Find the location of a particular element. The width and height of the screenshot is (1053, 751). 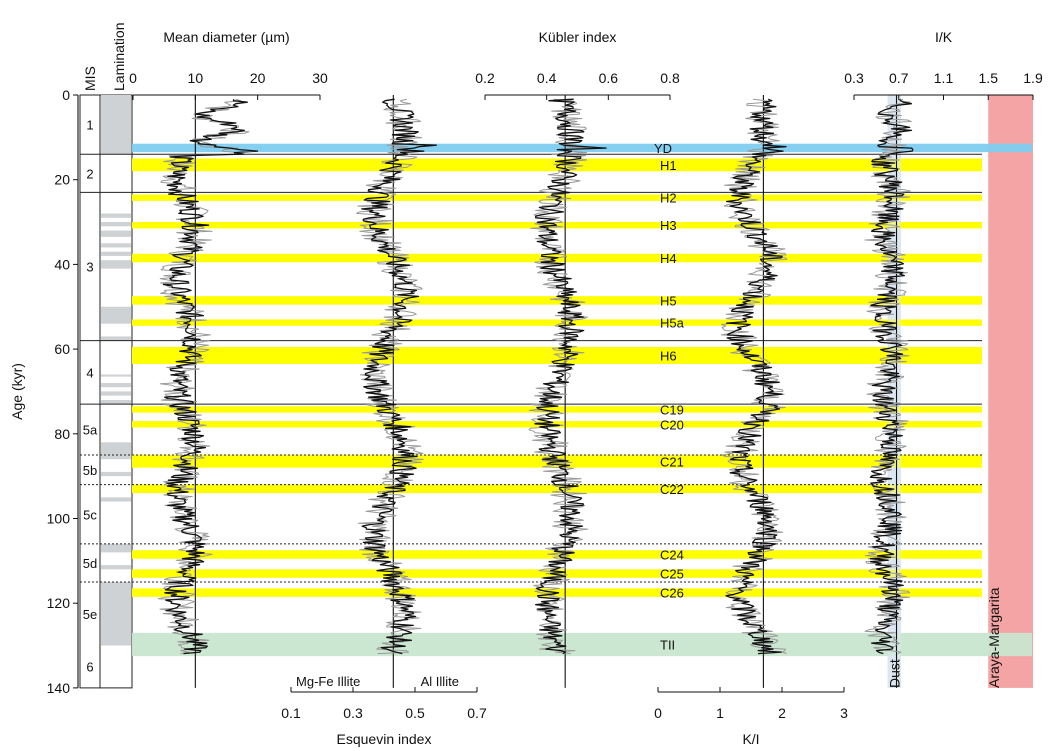

age-tick-label-5: 100 is located at coordinates (59, 519).